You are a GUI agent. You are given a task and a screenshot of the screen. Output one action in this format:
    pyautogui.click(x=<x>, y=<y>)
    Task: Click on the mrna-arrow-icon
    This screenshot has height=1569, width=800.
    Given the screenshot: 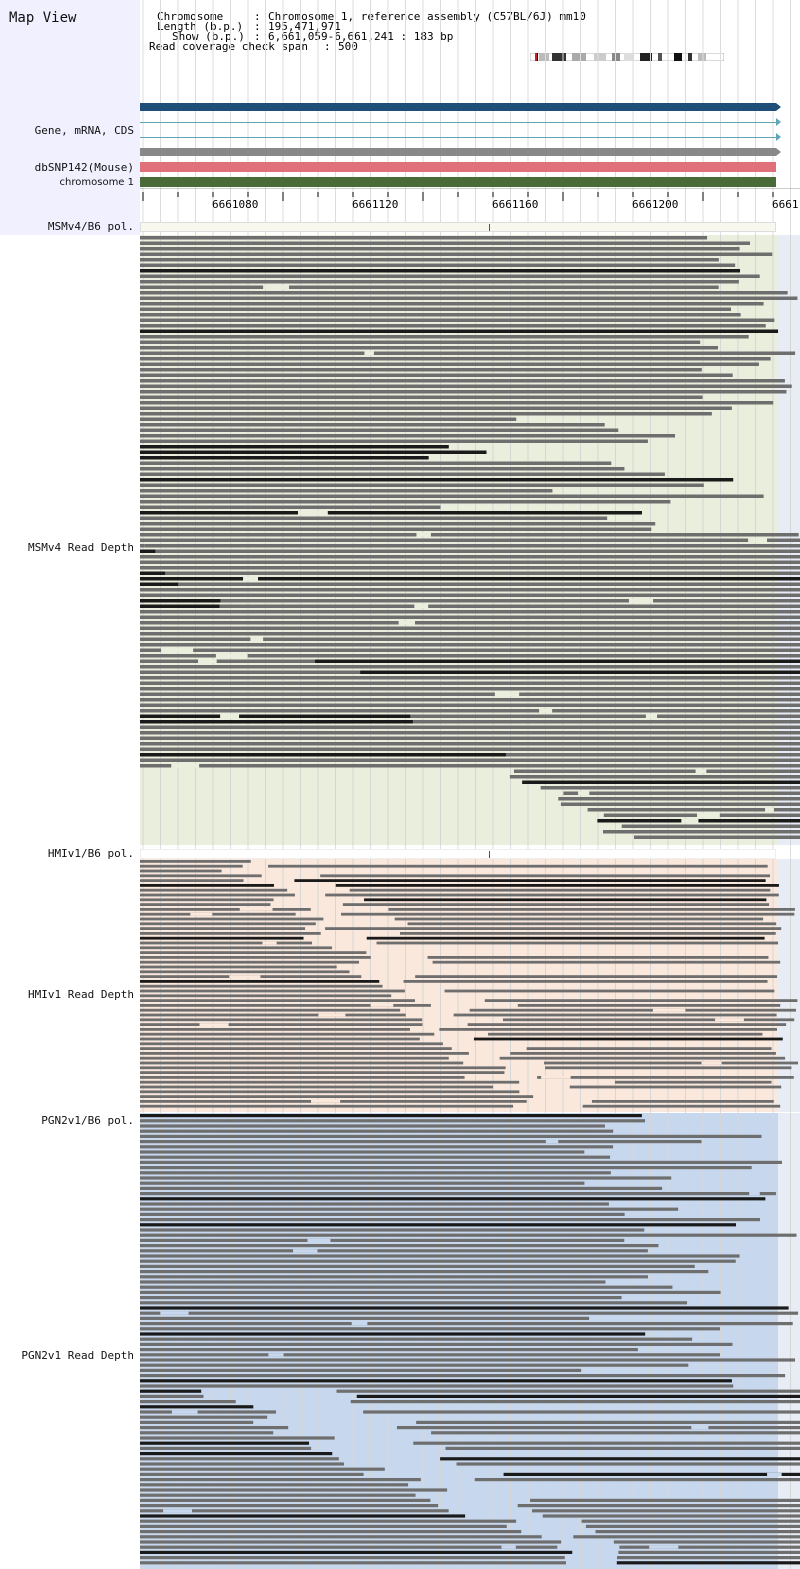 What is the action you would take?
    pyautogui.click(x=778, y=122)
    